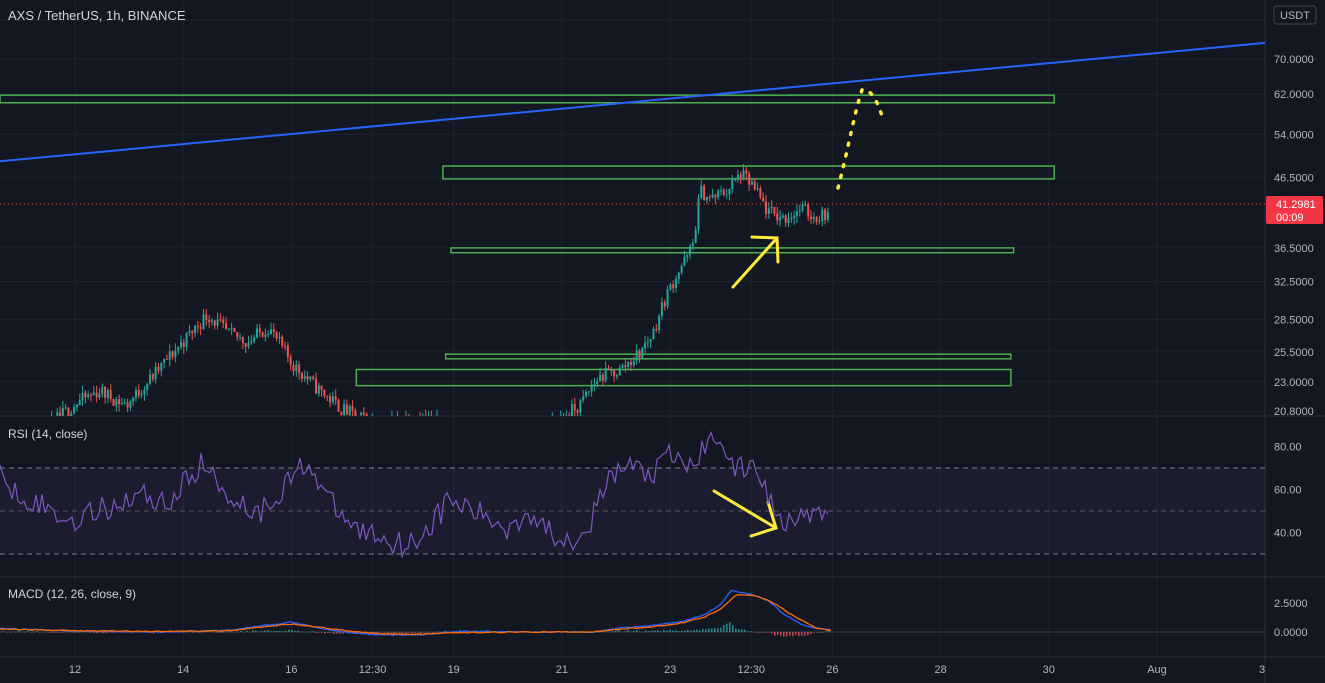 The image size is (1325, 683). I want to click on time-scale: 12 14 16 12:30 19 21 23 12:30 26 28 30 Aug 3, so click(667, 670).